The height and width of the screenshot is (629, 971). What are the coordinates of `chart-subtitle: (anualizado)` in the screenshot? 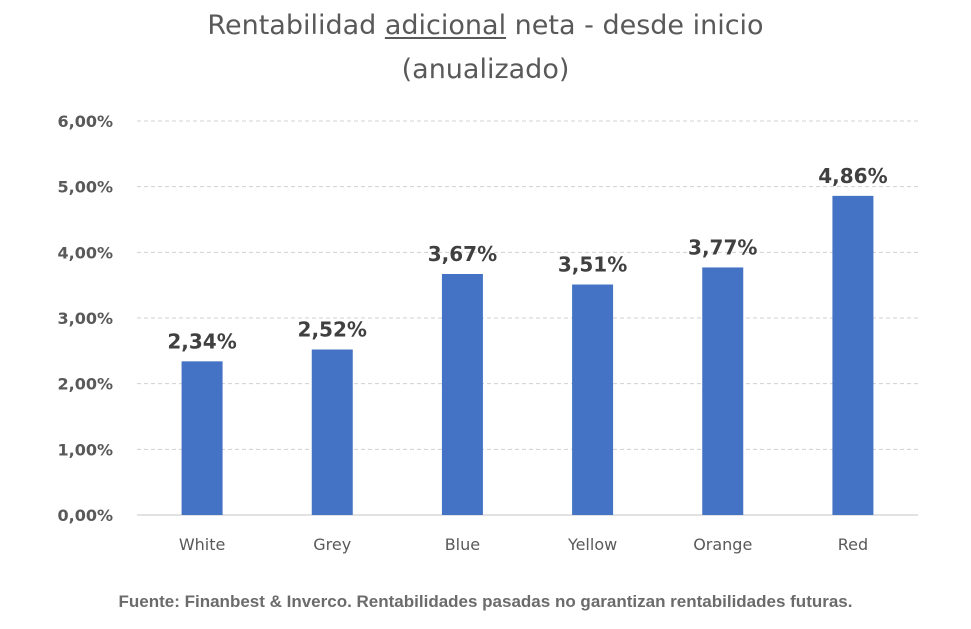 It's located at (485, 69).